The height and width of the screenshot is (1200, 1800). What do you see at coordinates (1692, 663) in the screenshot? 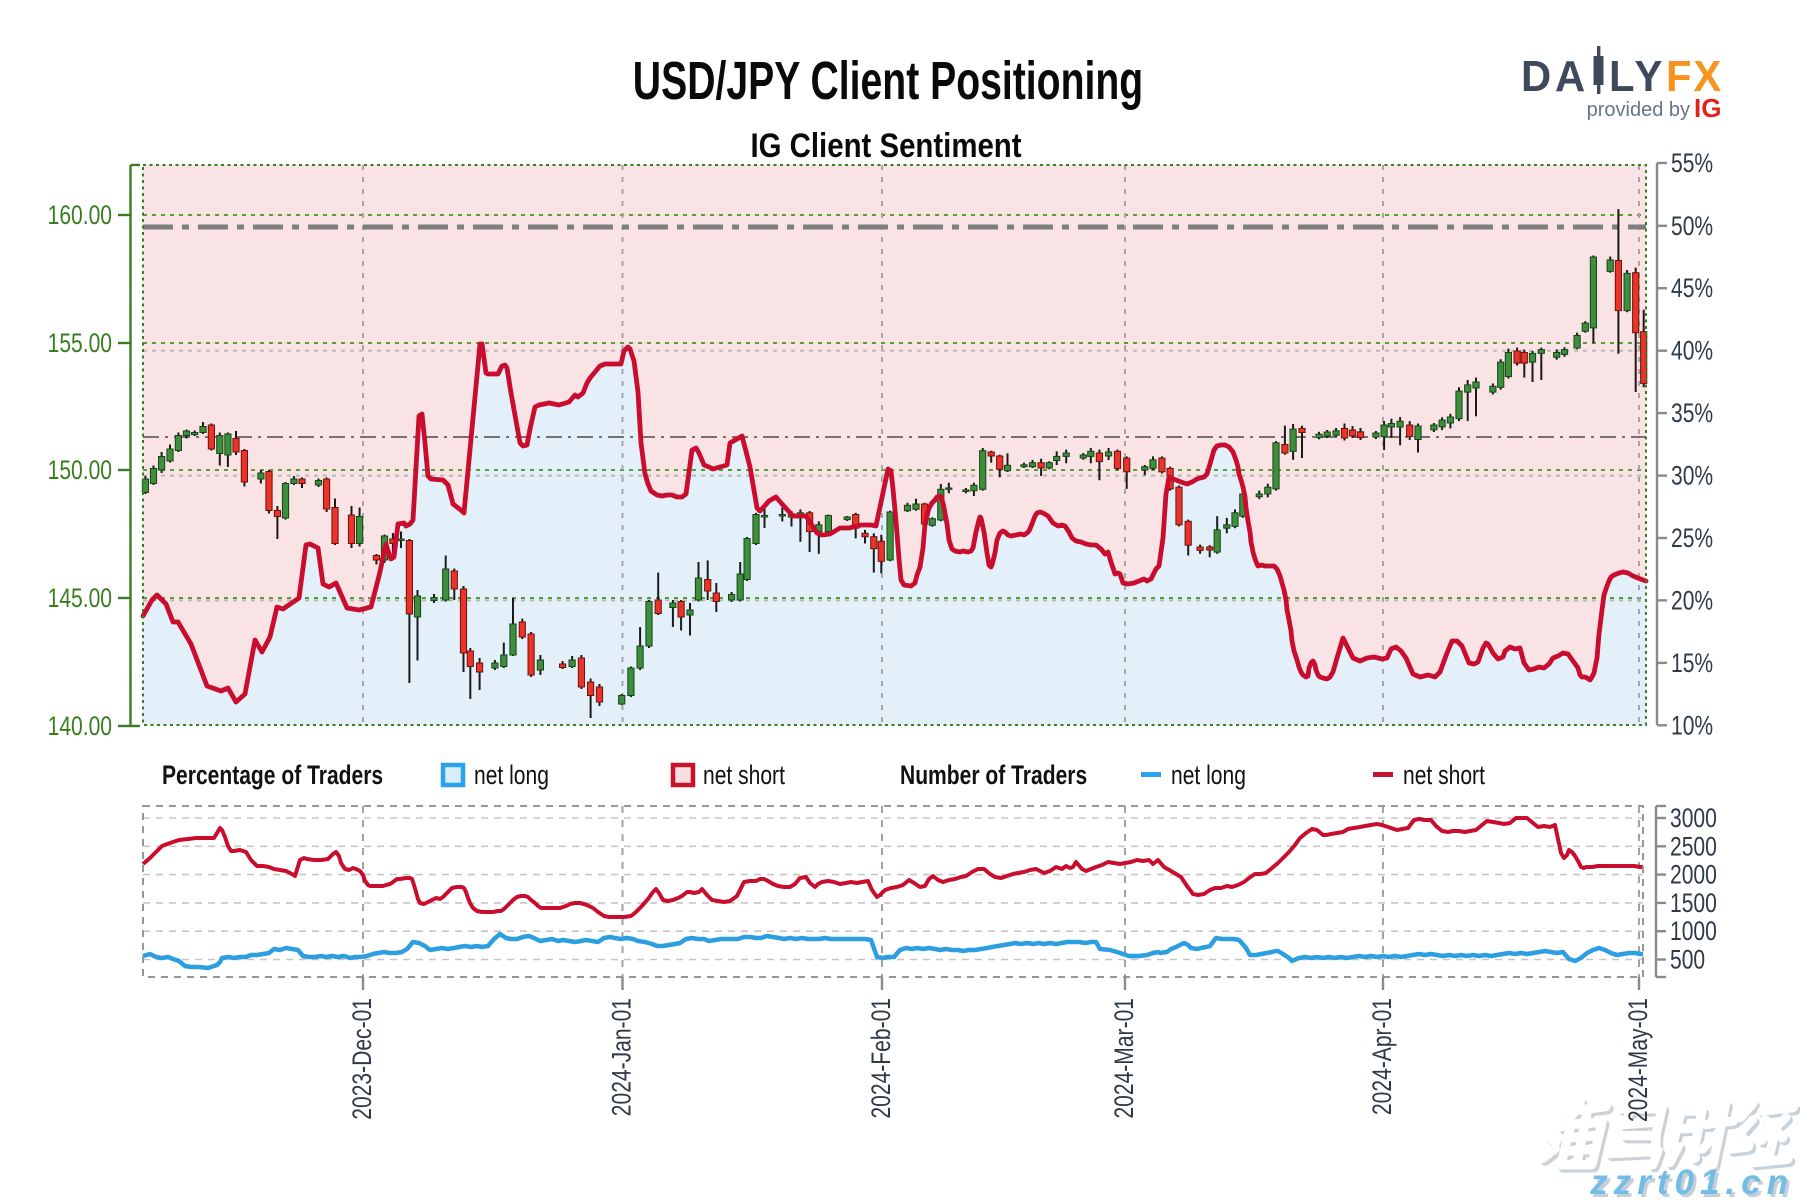
I see `svg-text: 15%` at bounding box center [1692, 663].